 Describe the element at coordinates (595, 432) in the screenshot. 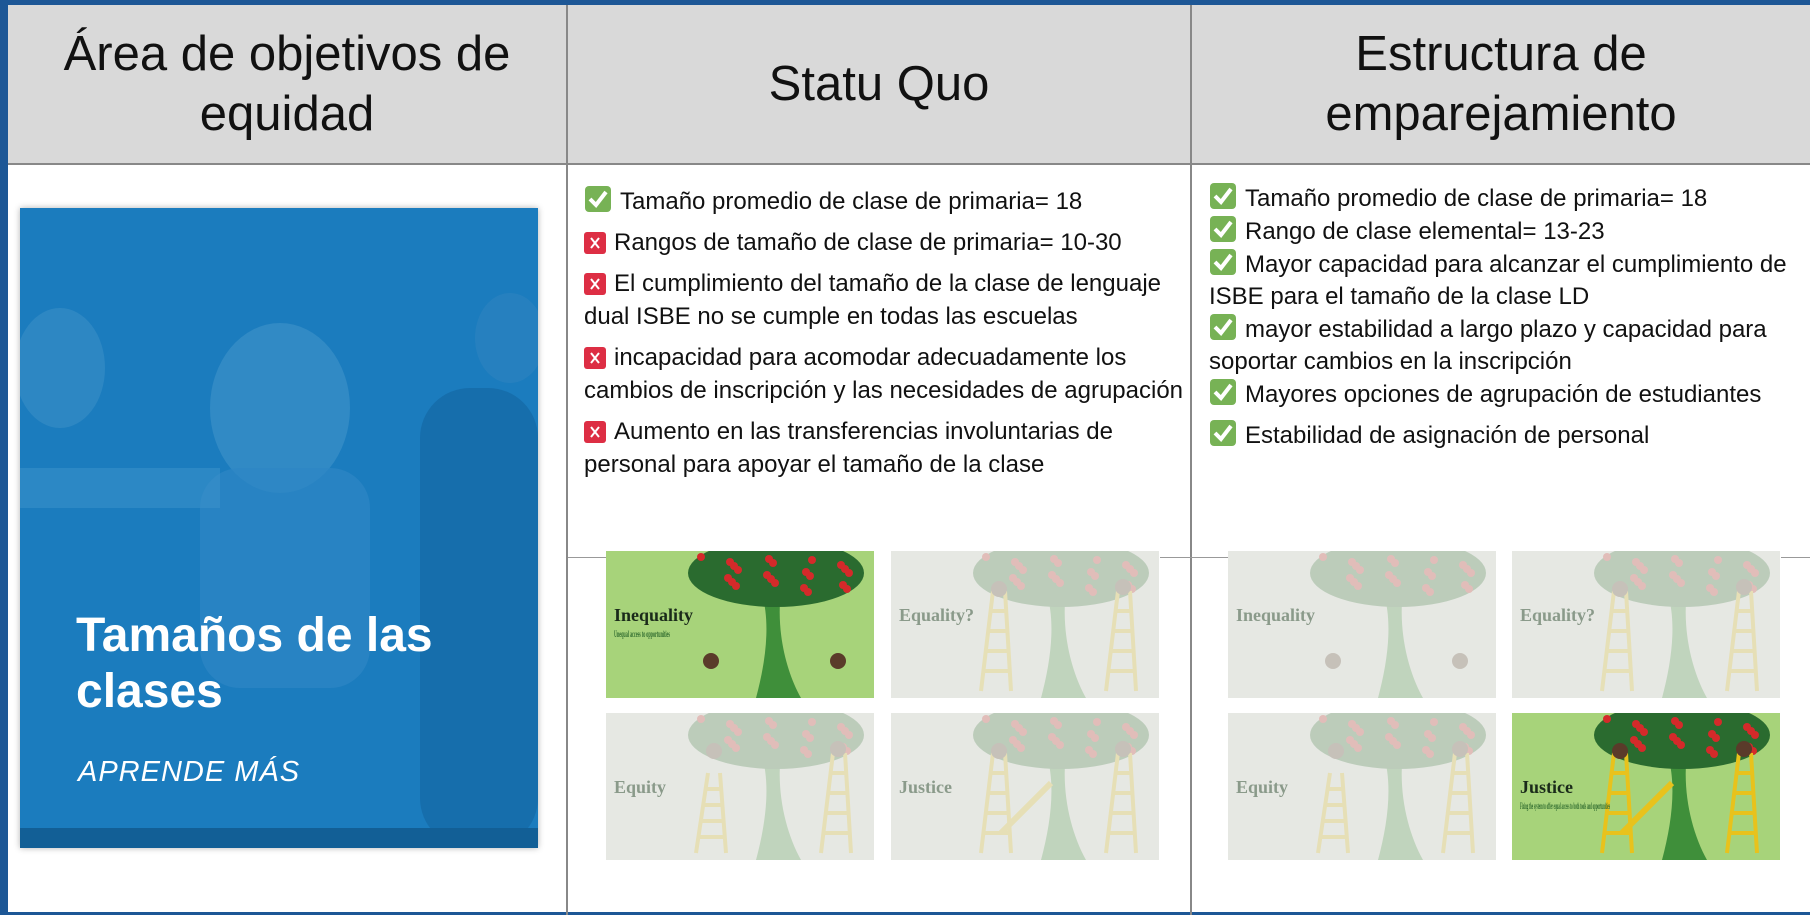

I see `x-icon` at that location.